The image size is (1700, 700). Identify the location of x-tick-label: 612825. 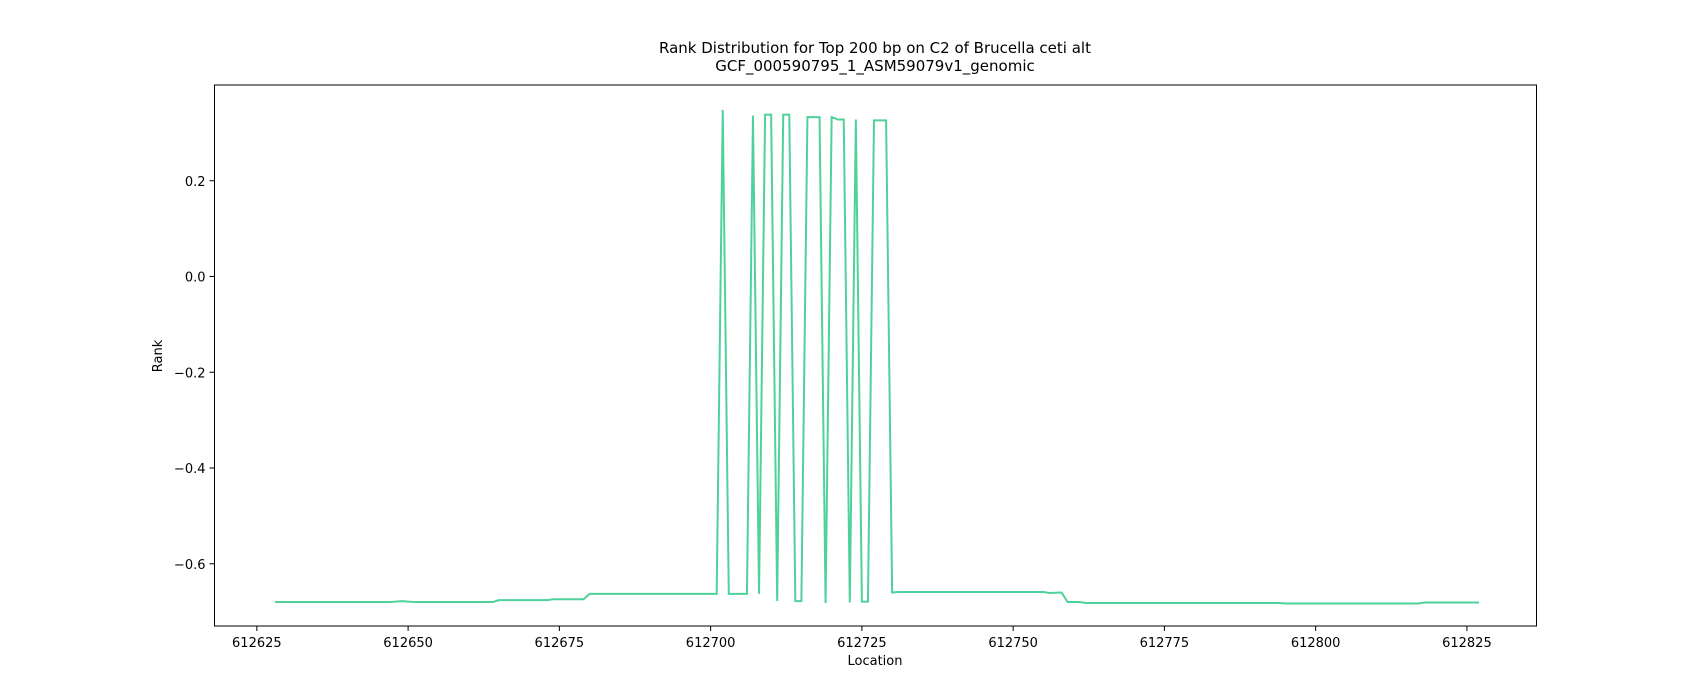
(1467, 643).